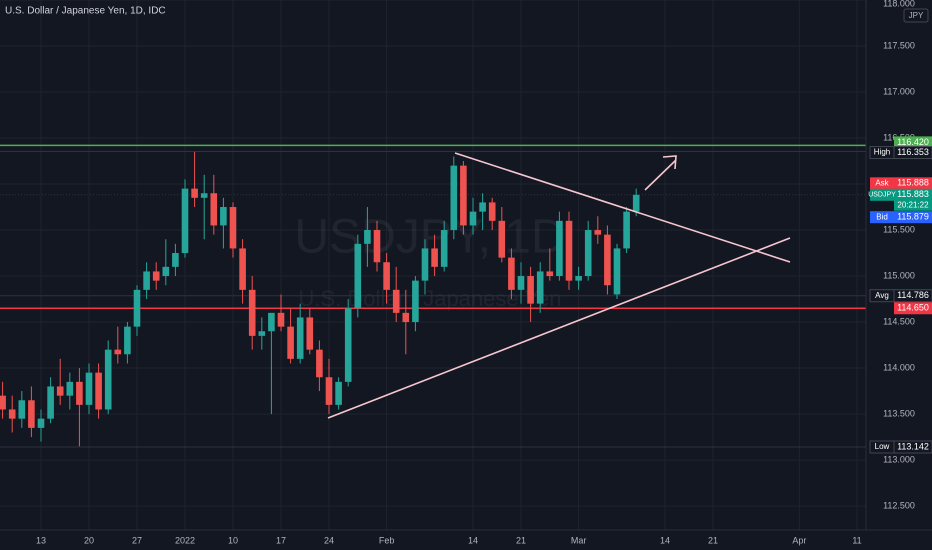 Image resolution: width=932 pixels, height=550 pixels. Describe the element at coordinates (899, 91) in the screenshot. I see `y-tick-label: 117.000` at that location.